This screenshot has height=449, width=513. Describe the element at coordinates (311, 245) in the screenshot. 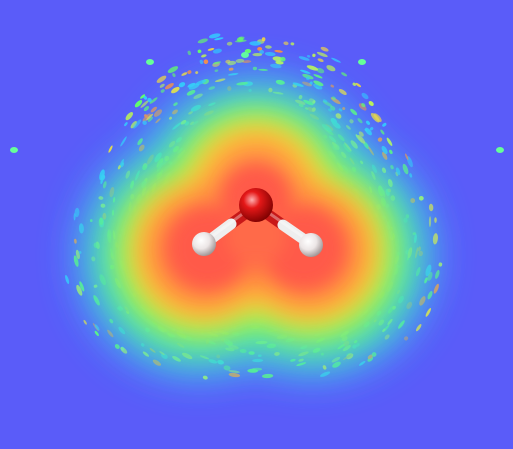

I see `hydrogen-atom-right` at that location.